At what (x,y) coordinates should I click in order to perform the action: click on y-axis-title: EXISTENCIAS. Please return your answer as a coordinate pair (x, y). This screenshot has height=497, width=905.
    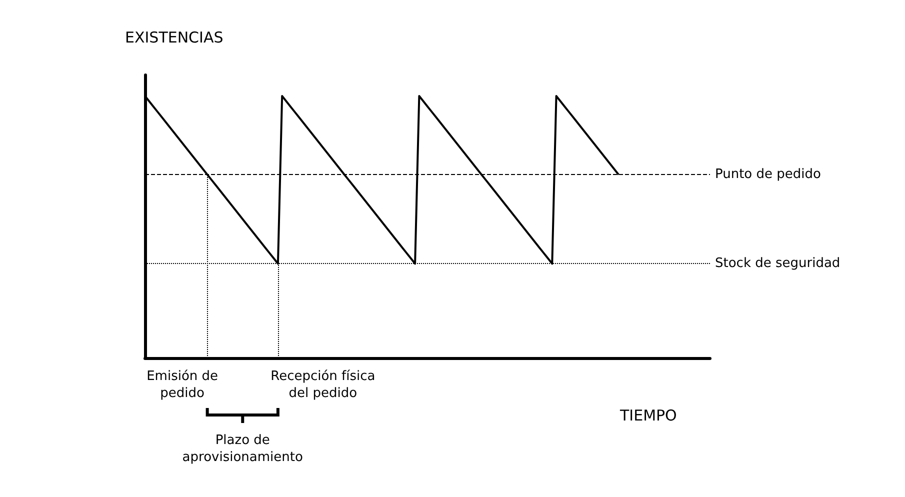
    Looking at the image, I should click on (174, 37).